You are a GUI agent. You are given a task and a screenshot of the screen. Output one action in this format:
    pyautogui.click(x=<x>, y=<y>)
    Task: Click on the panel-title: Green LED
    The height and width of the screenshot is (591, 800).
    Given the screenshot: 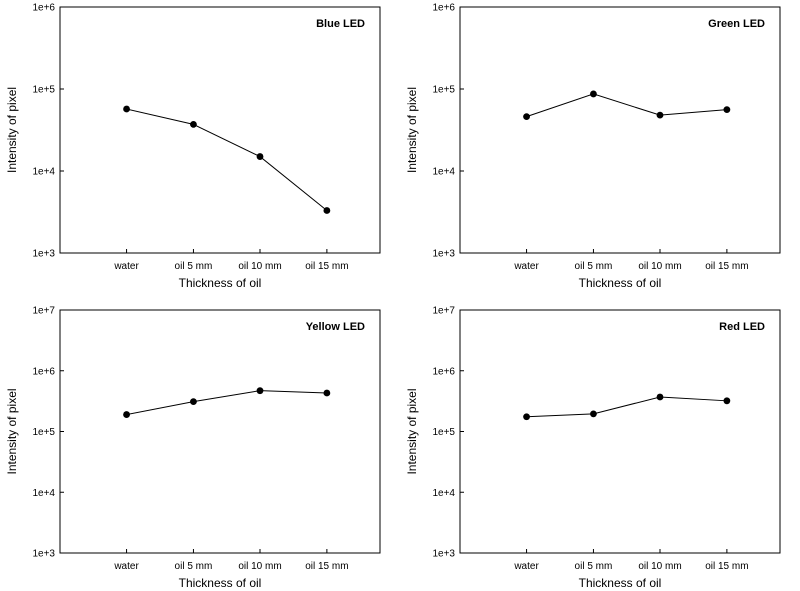 What is the action you would take?
    pyautogui.click(x=736, y=24)
    